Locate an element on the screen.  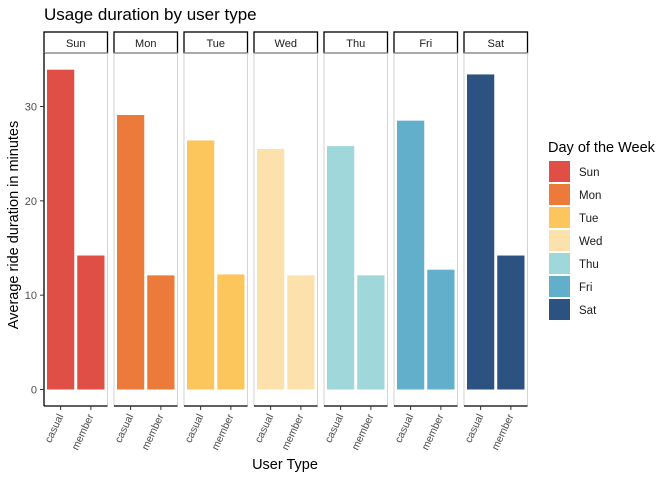
bar-mon-member is located at coordinates (161, 332).